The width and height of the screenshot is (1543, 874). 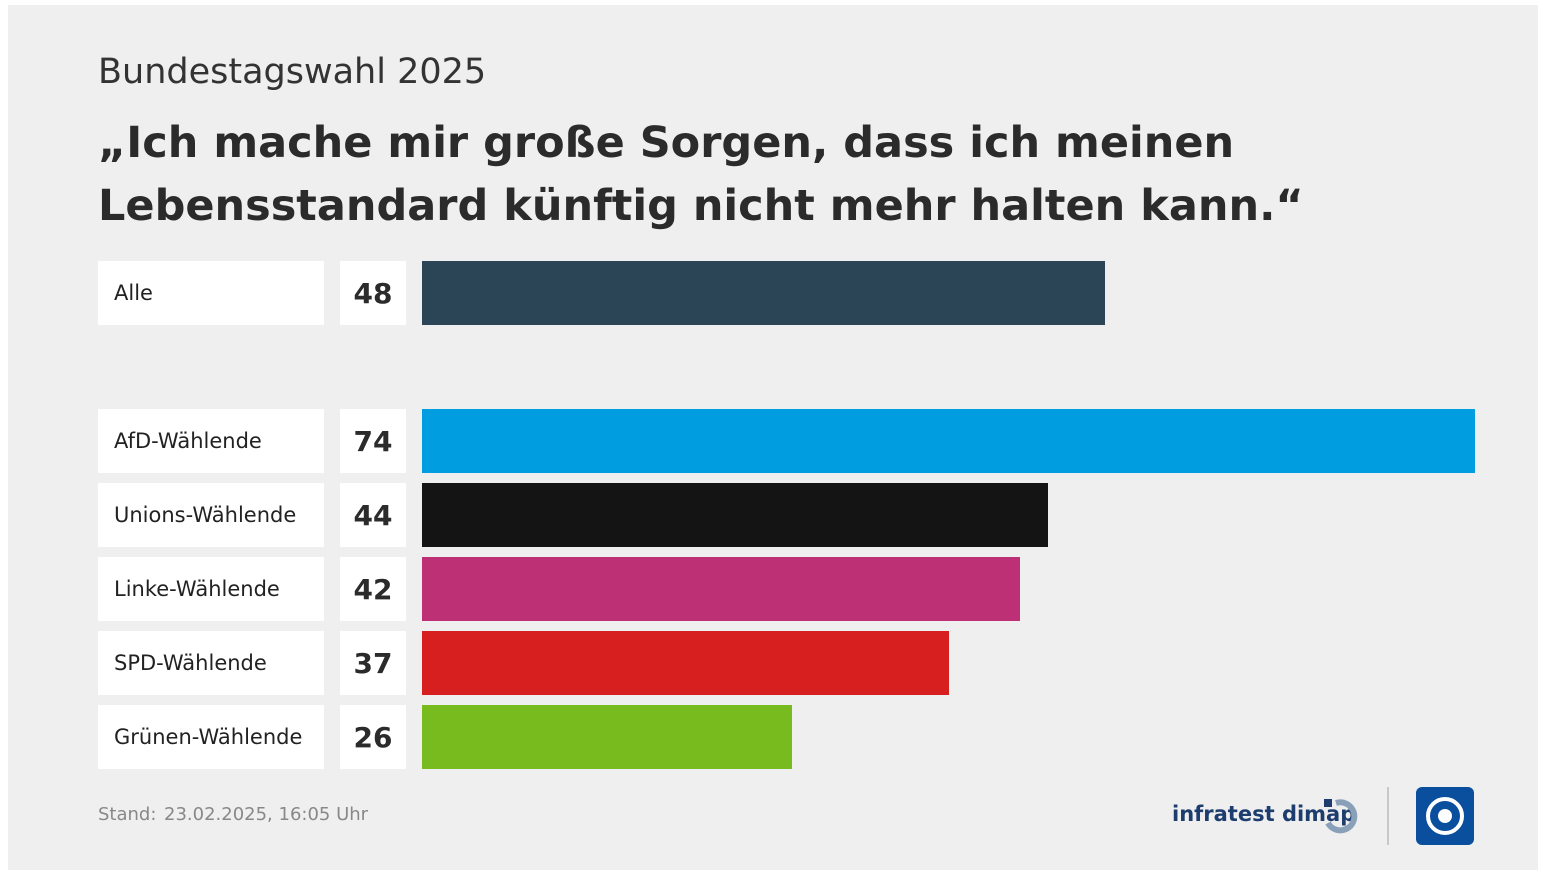 What do you see at coordinates (1341, 816) in the screenshot?
I see `source-logo-icon` at bounding box center [1341, 816].